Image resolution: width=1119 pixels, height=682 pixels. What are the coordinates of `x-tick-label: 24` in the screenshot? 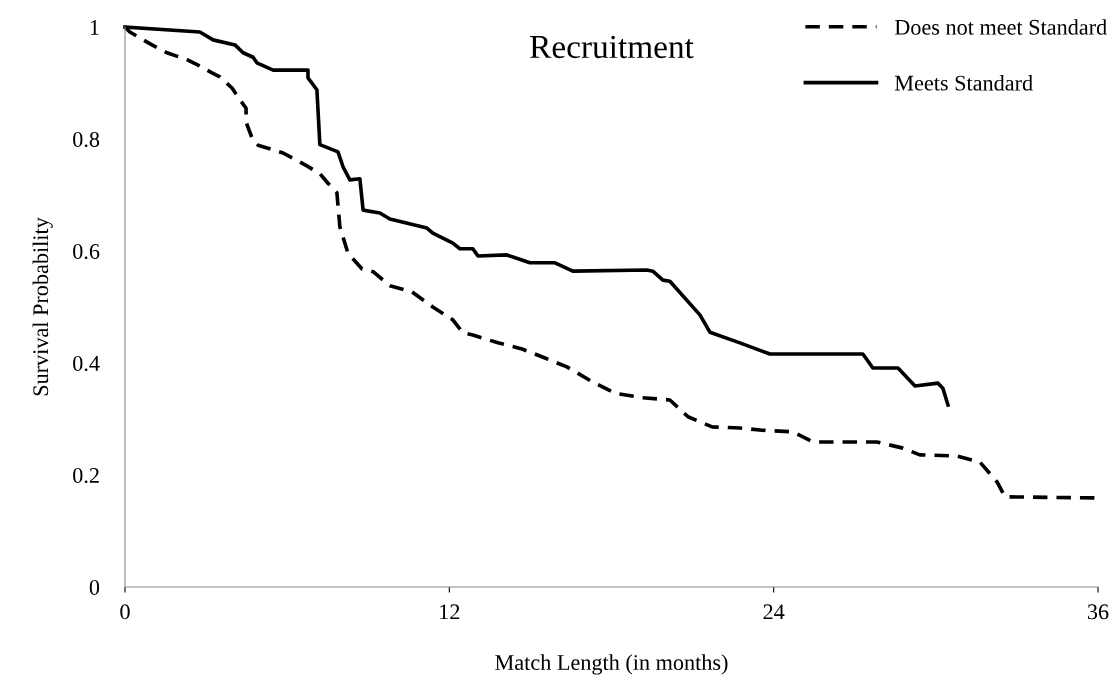 It's located at (774, 612).